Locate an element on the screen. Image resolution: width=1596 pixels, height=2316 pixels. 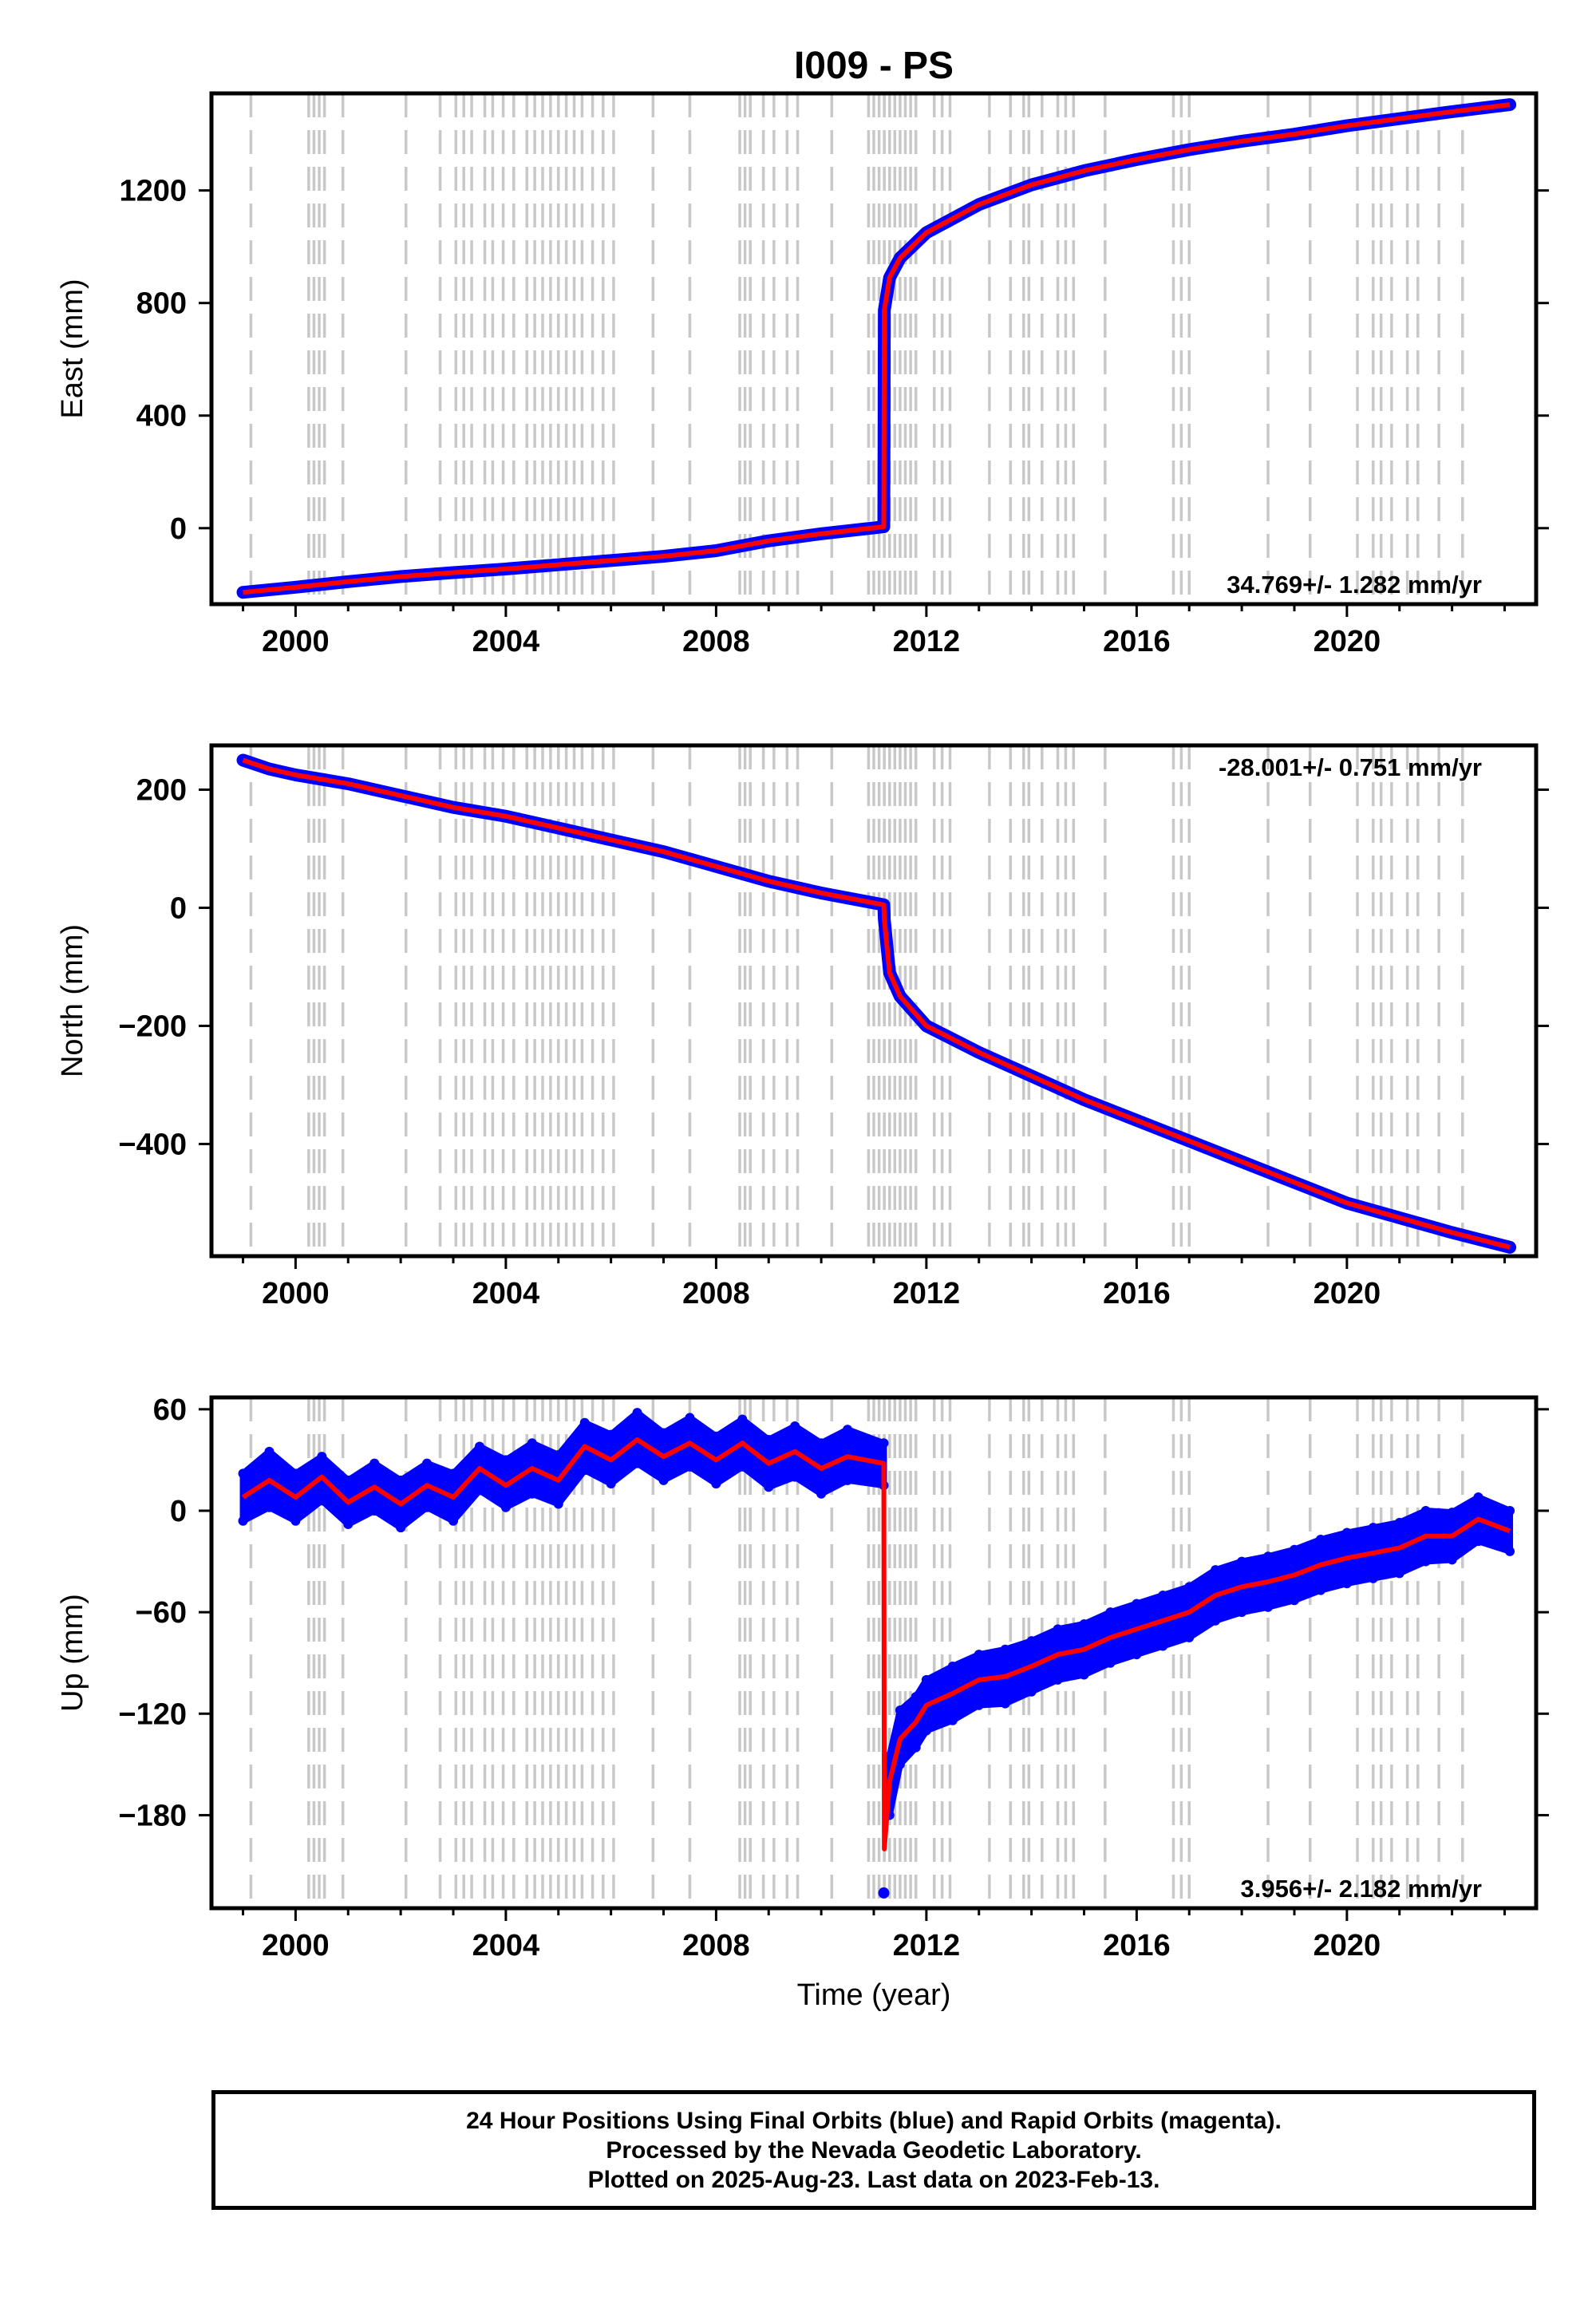
y-axis-label: East (mm) is located at coordinates (72, 348).